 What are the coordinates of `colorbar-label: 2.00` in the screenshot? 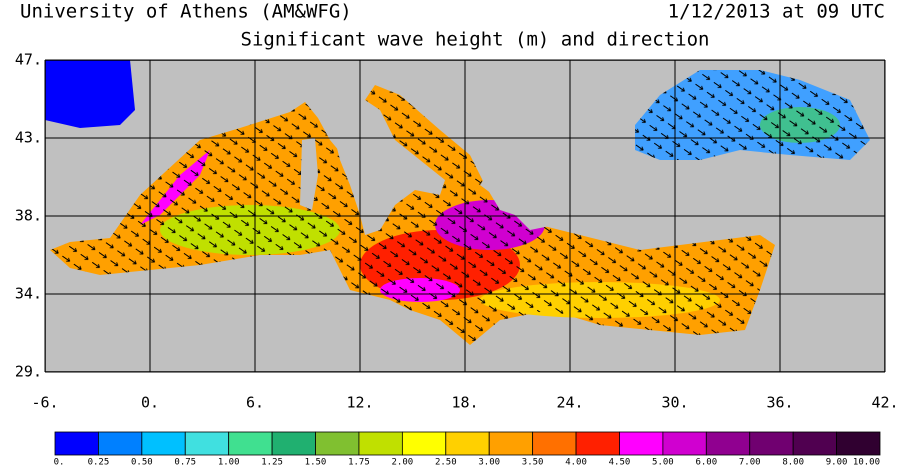 It's located at (403, 462).